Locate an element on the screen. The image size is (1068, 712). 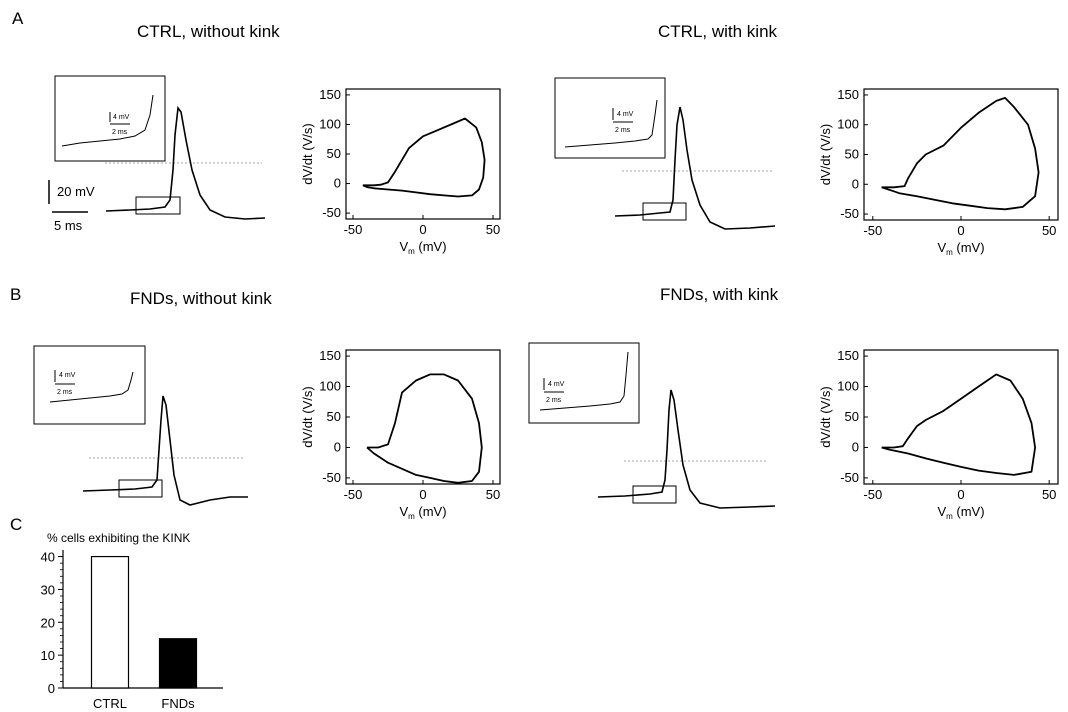
y-tick-label: 40 is located at coordinates (48, 557).